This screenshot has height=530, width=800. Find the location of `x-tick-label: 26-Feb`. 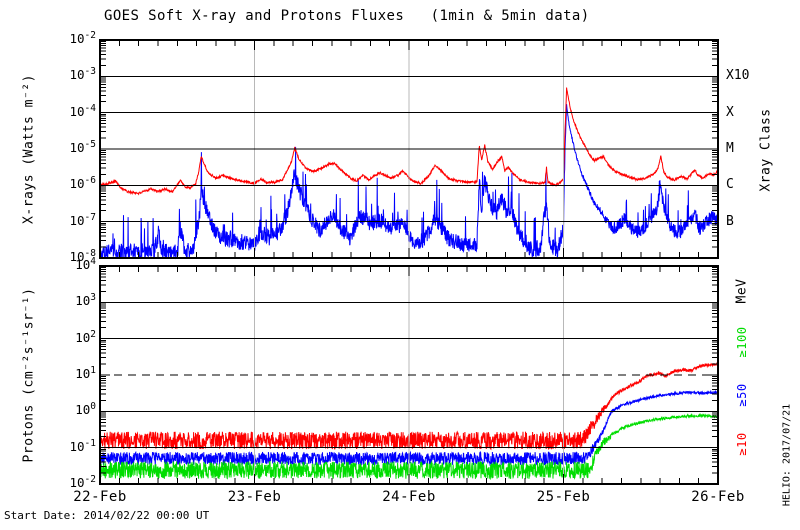

x-tick-label: 26-Feb is located at coordinates (718, 497).